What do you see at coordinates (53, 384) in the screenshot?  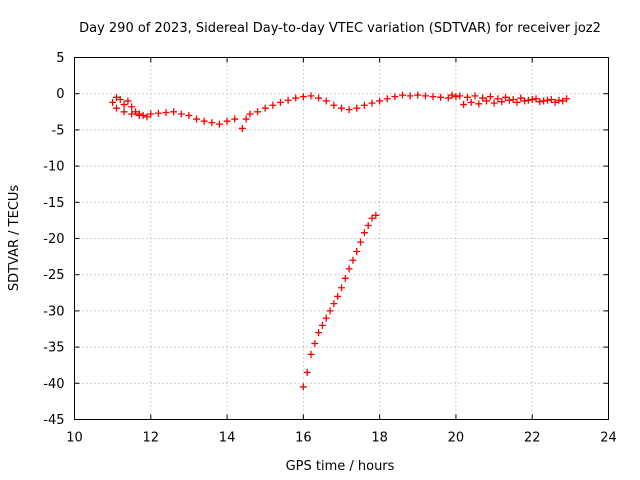 I see `y-tick-label: -40` at bounding box center [53, 384].